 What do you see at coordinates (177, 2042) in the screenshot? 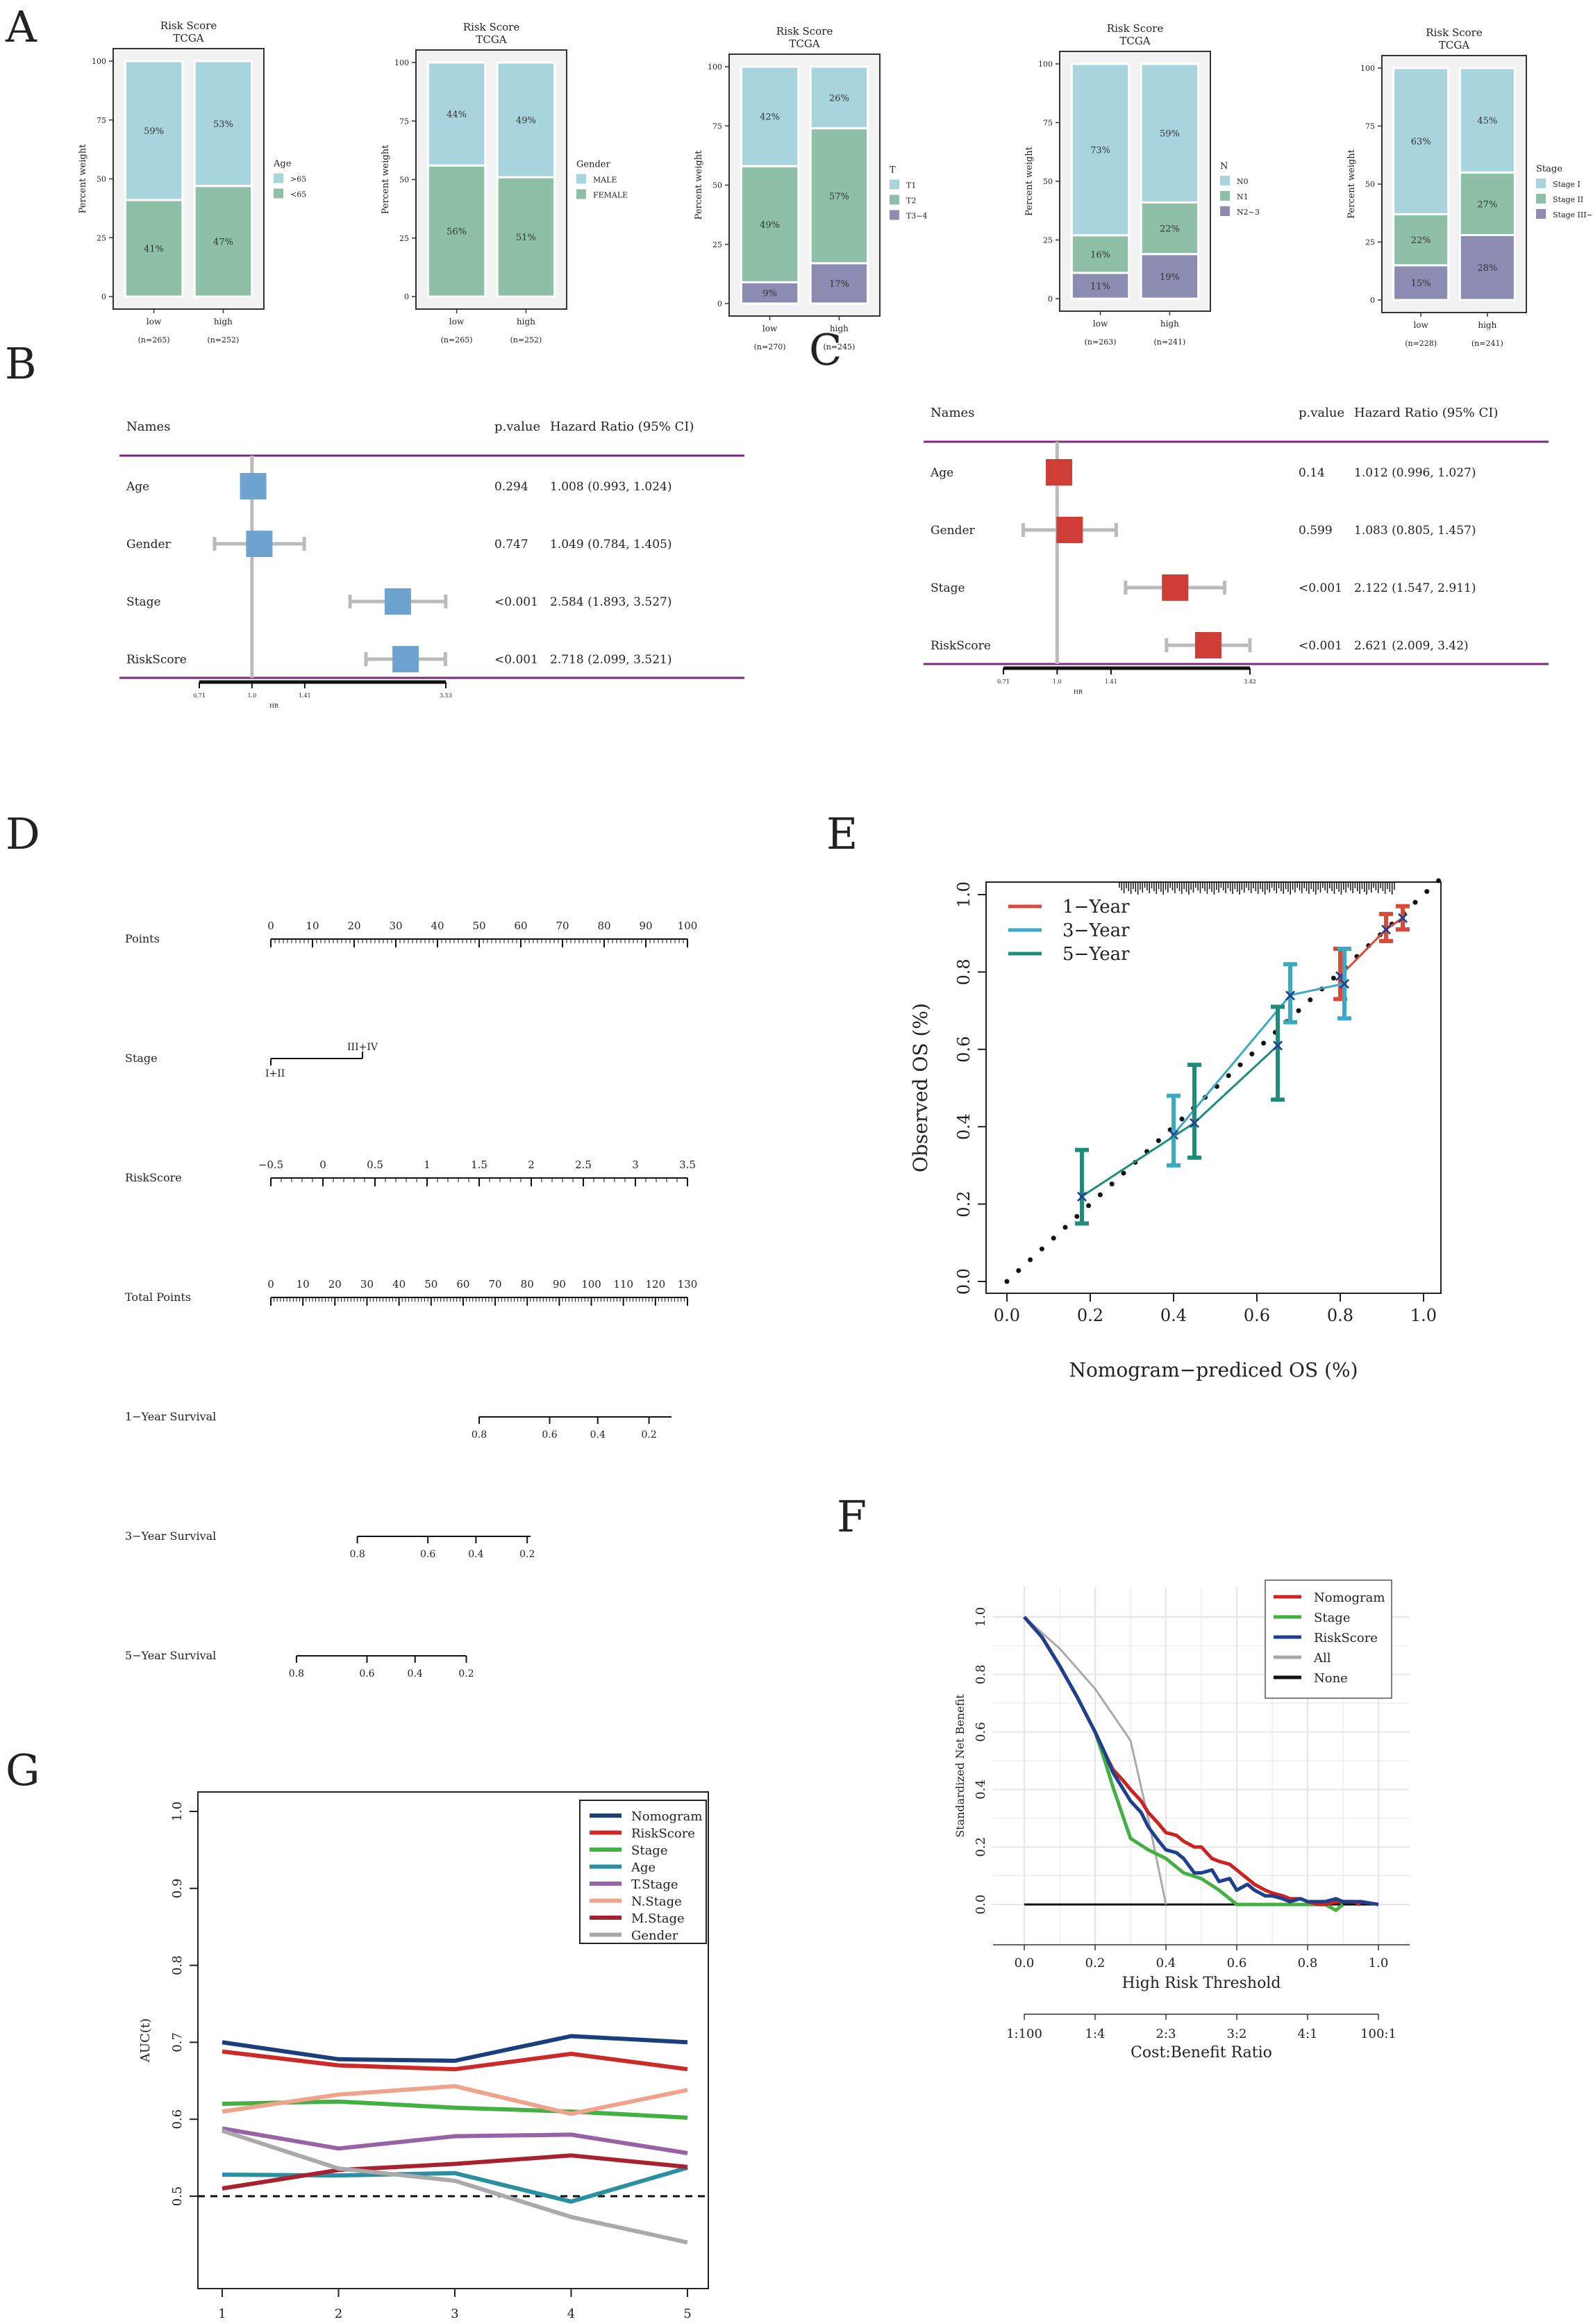
I see `y-tick-label: 0.7` at bounding box center [177, 2042].